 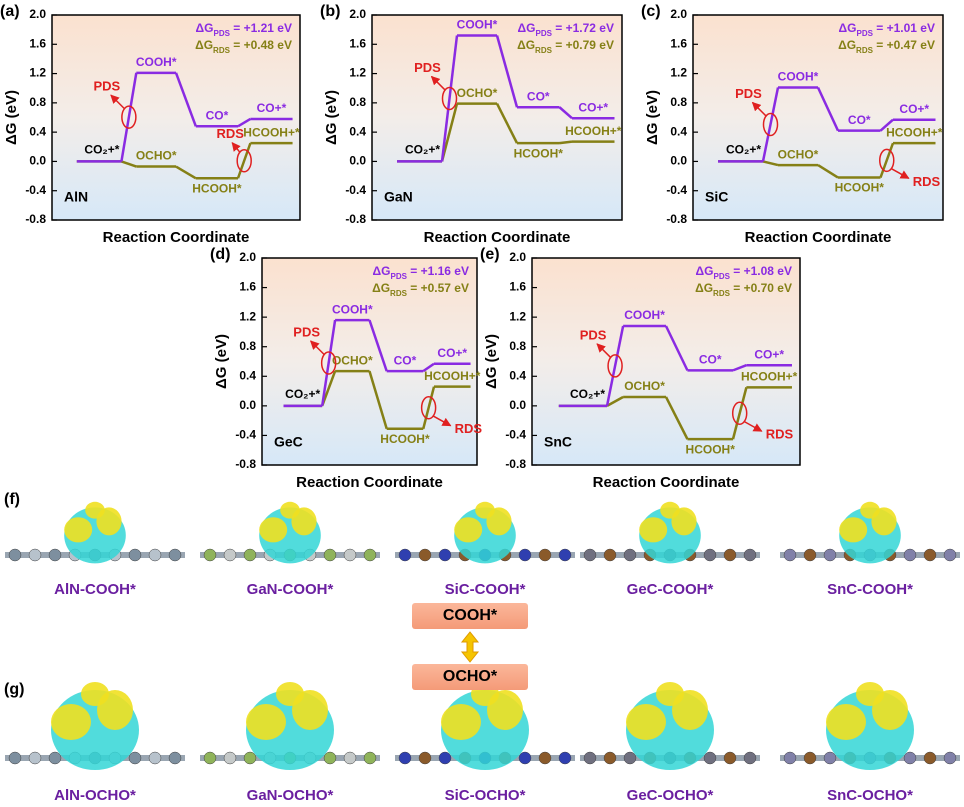 What do you see at coordinates (398, 197) in the screenshot?
I see `material-label: GaN` at bounding box center [398, 197].